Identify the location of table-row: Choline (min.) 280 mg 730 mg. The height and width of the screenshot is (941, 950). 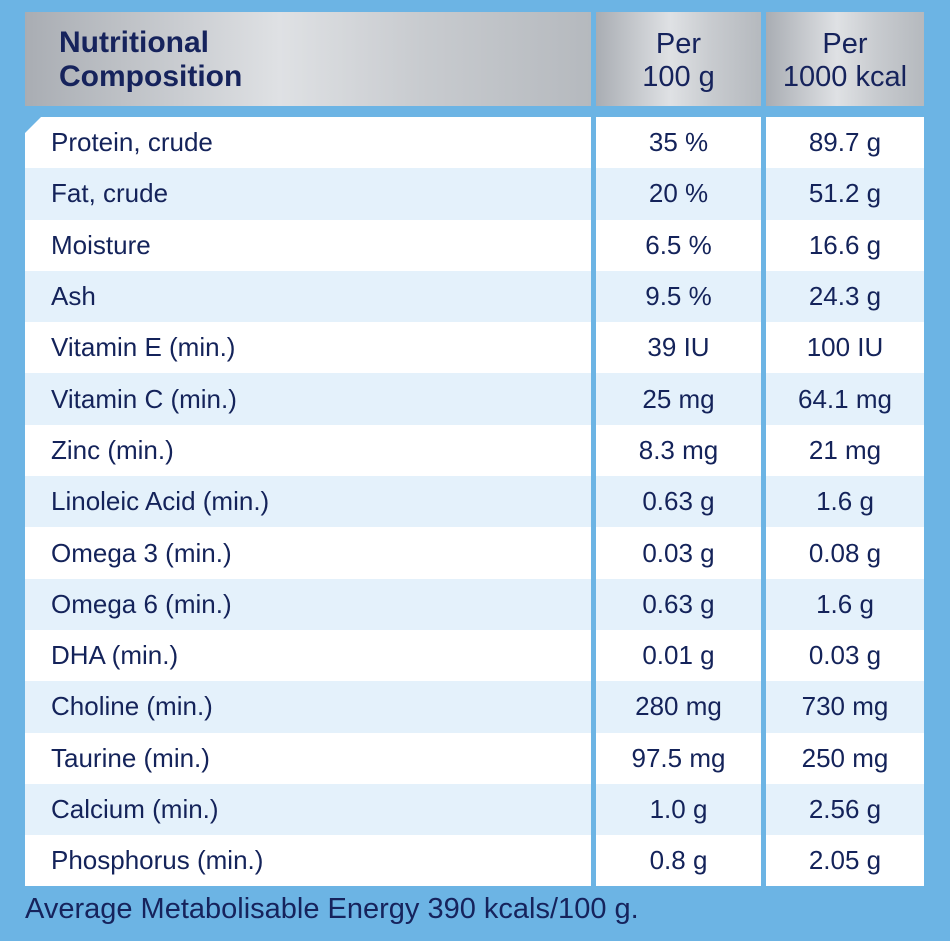
(474, 707).